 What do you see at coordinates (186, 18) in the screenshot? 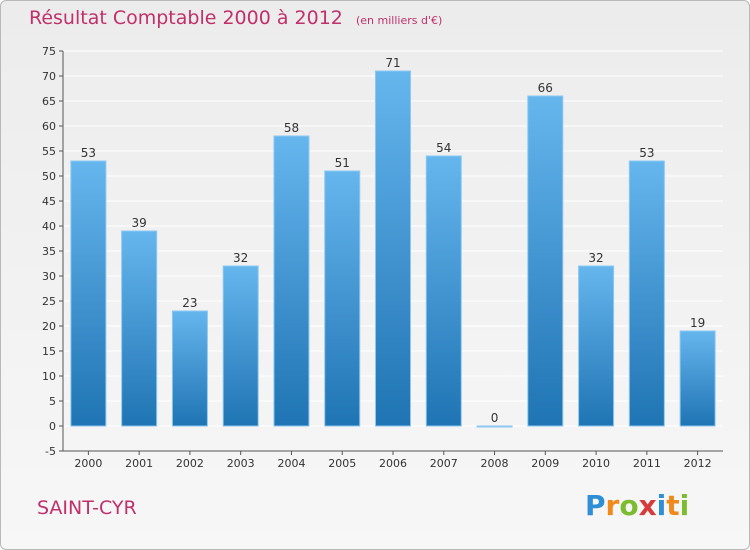
I see `chart-title: Résultat Comptable 2000 à 2012` at bounding box center [186, 18].